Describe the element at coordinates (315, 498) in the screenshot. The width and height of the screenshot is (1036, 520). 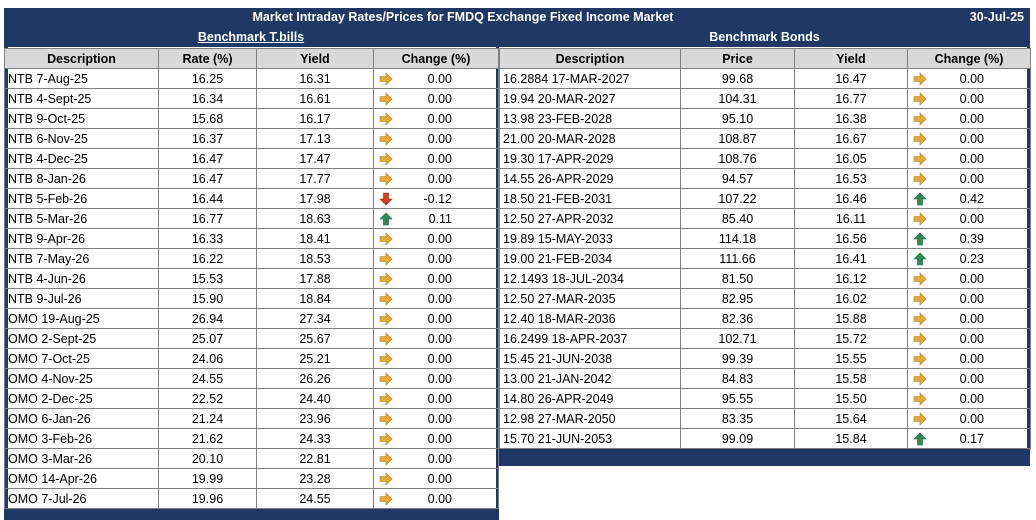
I see `tbill-yield: 24.55` at that location.